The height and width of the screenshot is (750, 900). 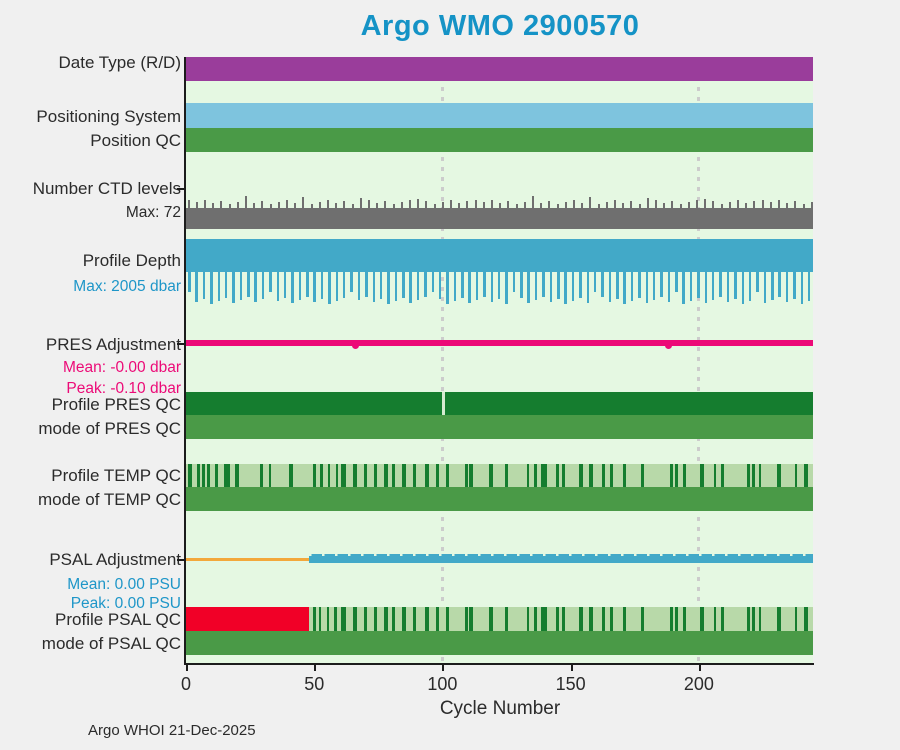 What do you see at coordinates (172, 730) in the screenshot?
I see `footer-credit: Argo WHOI 21-Dec-2025` at bounding box center [172, 730].